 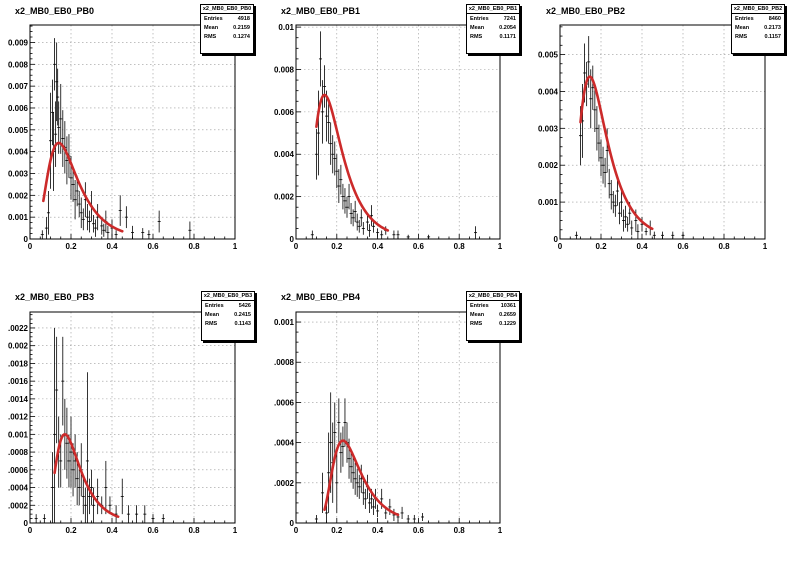 I want to click on histogram-title: x2_MB0_EB0_PB1, so click(x=321, y=11).